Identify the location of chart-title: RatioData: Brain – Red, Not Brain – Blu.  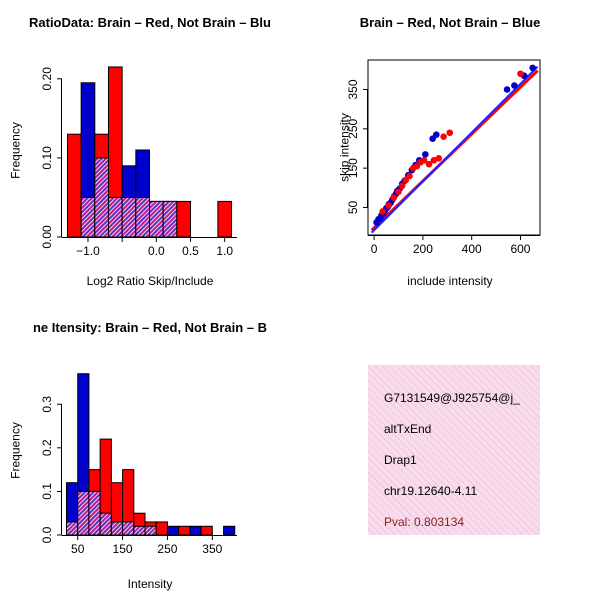
(150, 22).